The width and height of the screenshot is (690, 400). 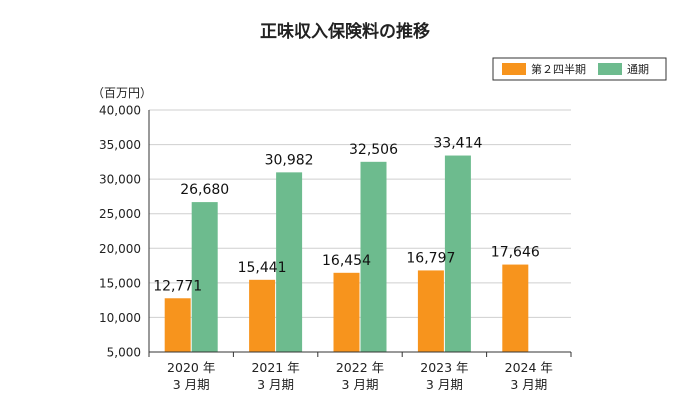 I want to click on y-axis-unit: （百万円）, so click(x=122, y=93).